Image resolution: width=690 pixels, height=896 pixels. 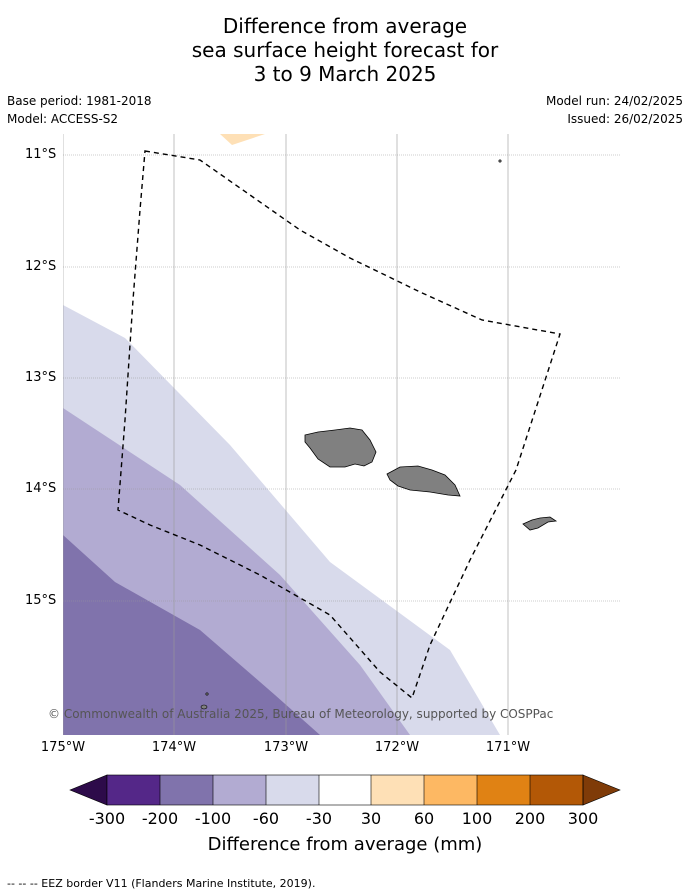 I want to click on colorbar-label: Difference from average (mm), so click(x=345, y=844).